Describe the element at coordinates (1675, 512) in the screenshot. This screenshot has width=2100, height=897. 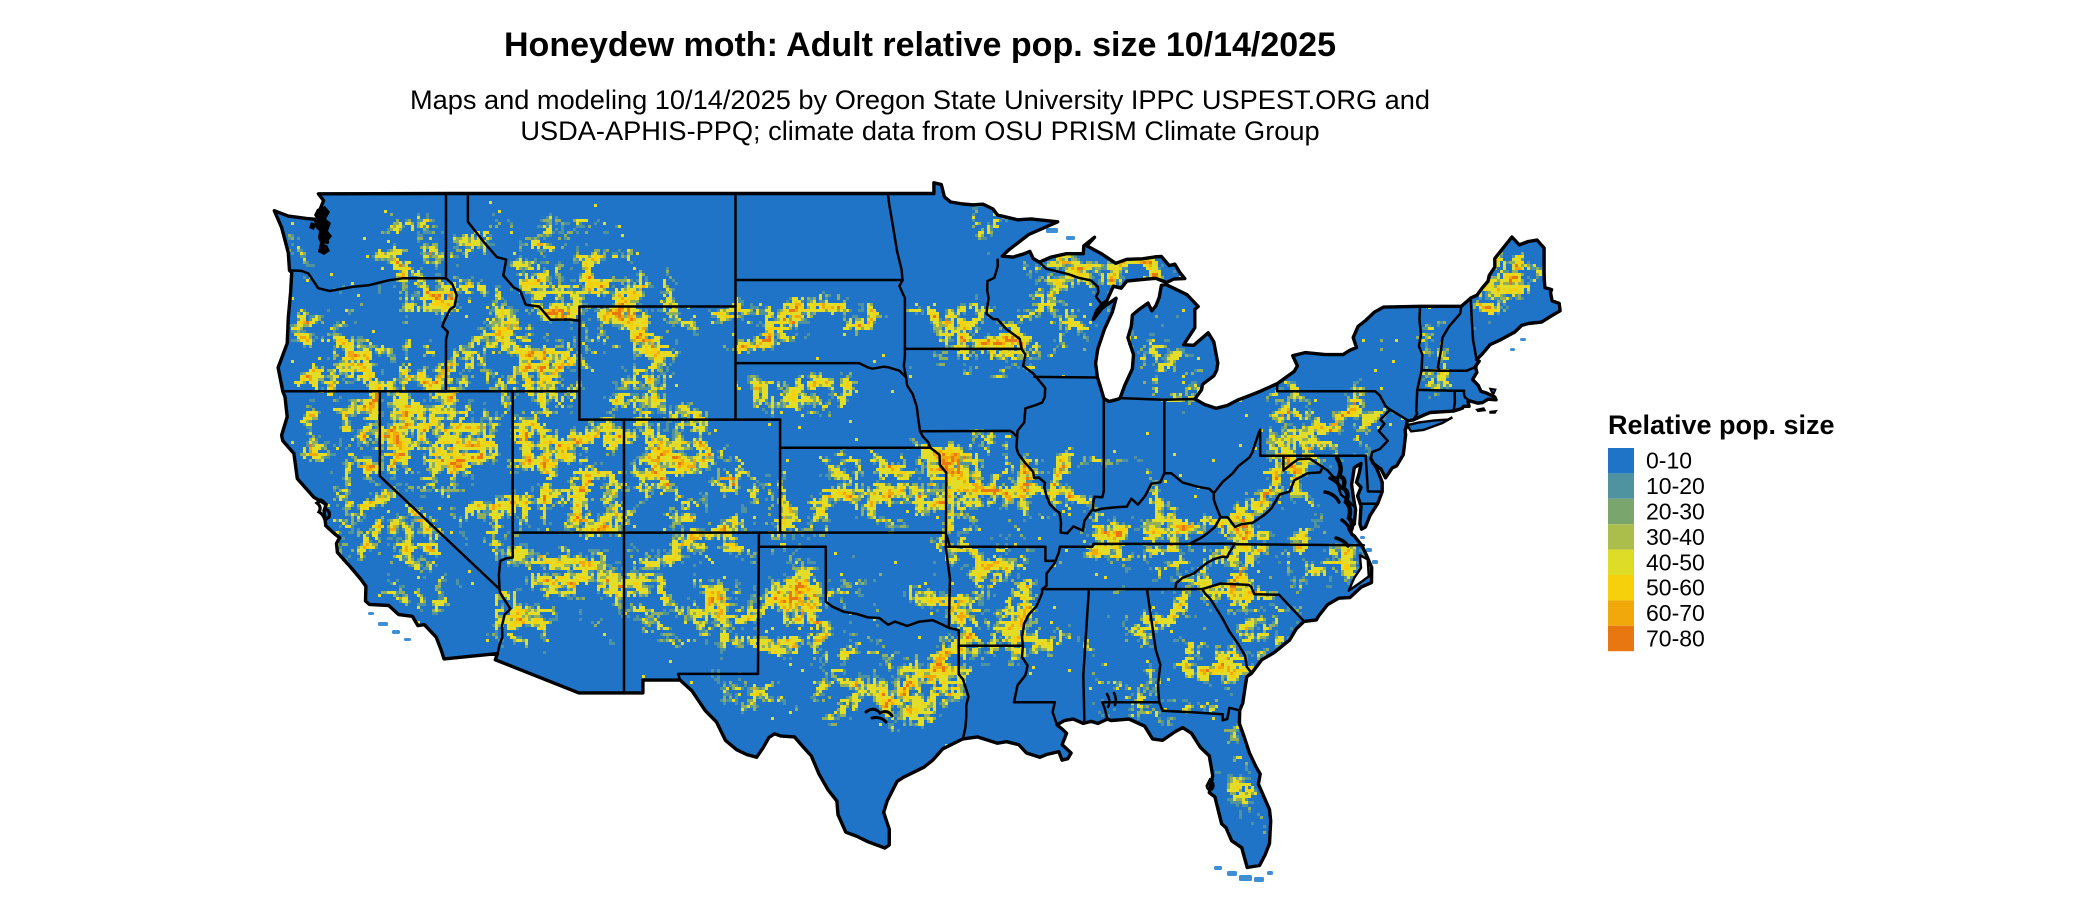
I see `svg-text: 20-30` at that location.